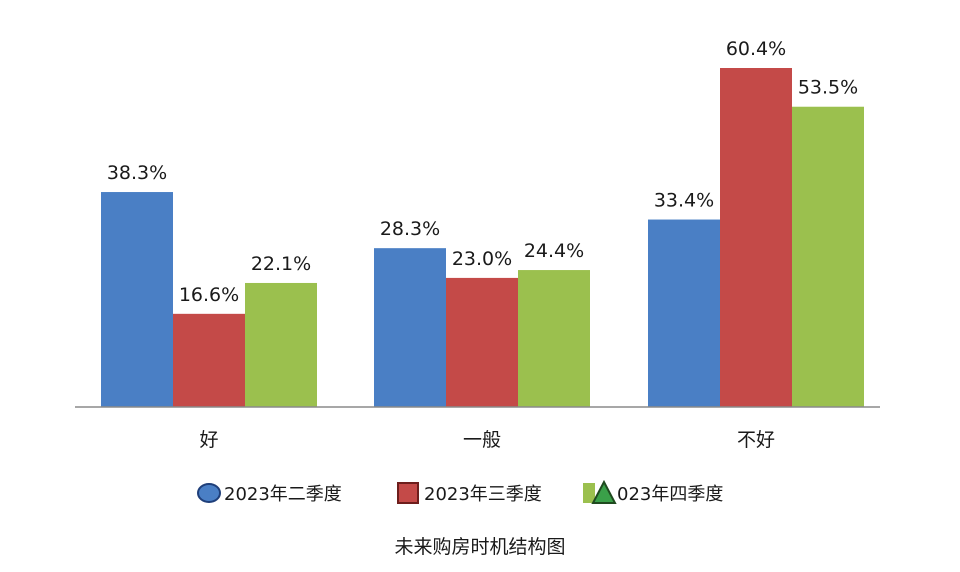 The width and height of the screenshot is (960, 572). What do you see at coordinates (483, 494) in the screenshot?
I see `legend-label-2: 2023年三季度` at bounding box center [483, 494].